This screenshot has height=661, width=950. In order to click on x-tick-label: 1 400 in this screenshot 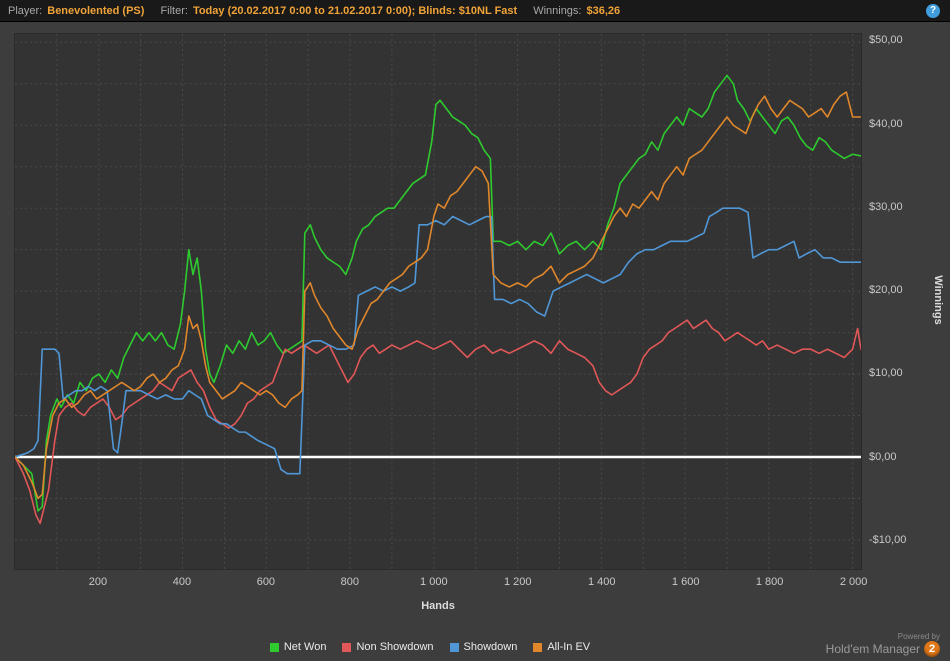, I will do `click(601, 582)`.